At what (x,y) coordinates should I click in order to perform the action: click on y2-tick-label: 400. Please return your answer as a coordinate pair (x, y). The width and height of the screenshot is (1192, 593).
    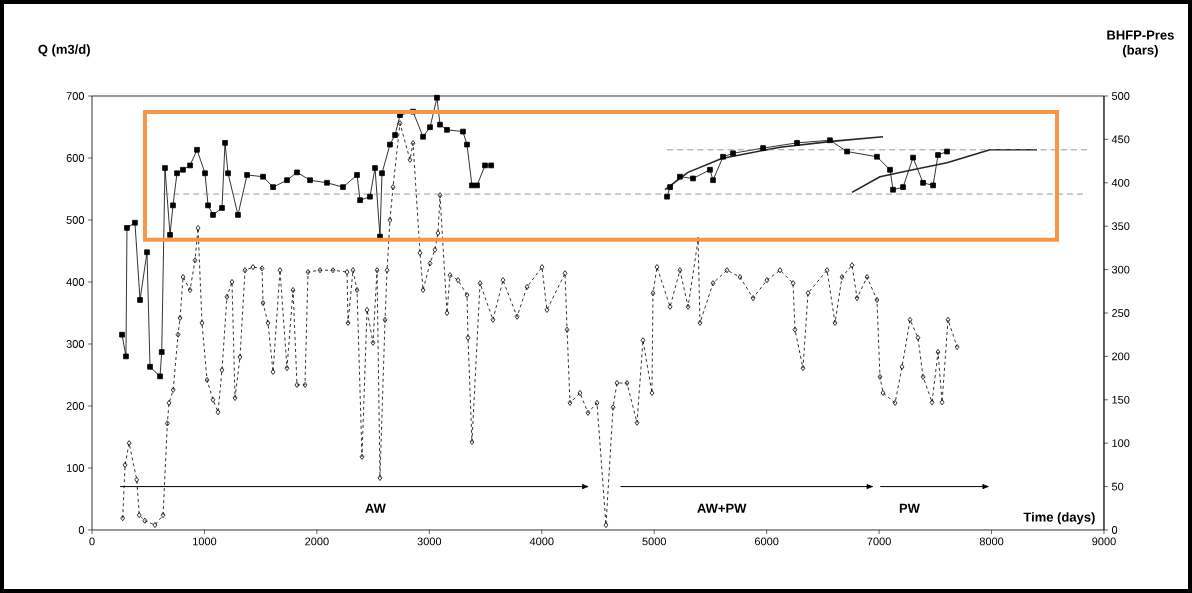
    Looking at the image, I should click on (1120, 182).